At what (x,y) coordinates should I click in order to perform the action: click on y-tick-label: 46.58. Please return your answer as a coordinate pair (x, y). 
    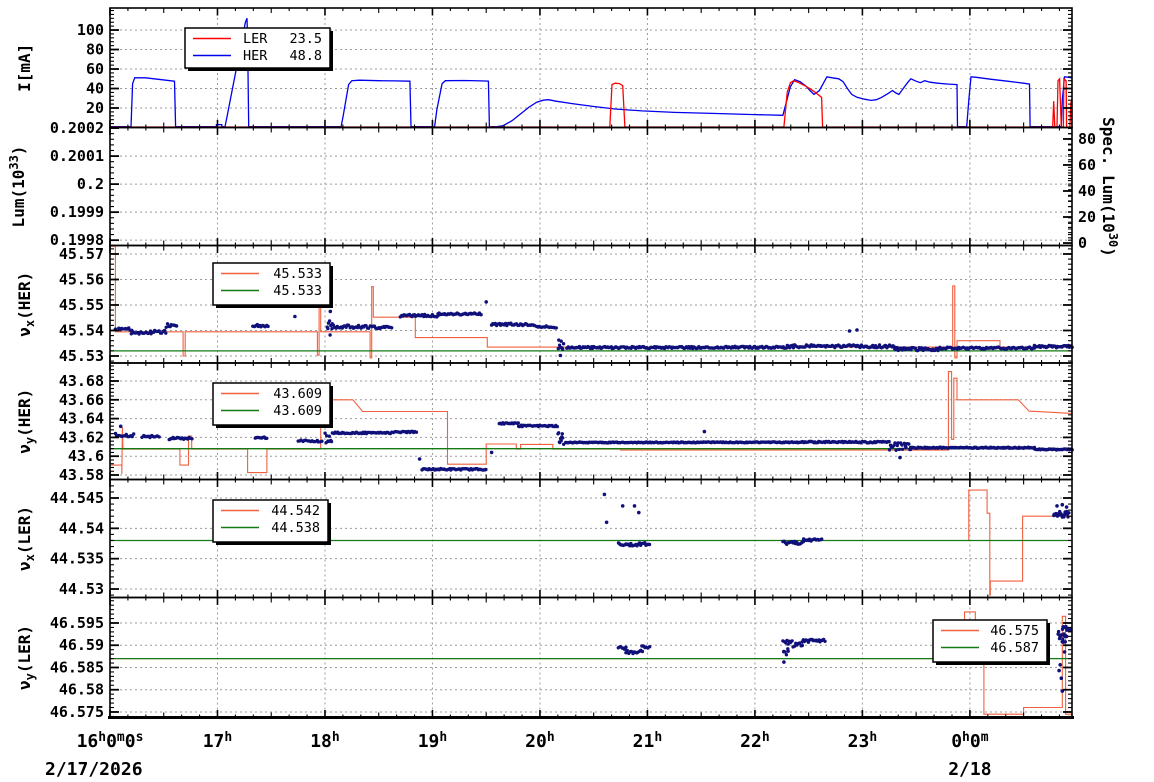
    Looking at the image, I should click on (81, 690).